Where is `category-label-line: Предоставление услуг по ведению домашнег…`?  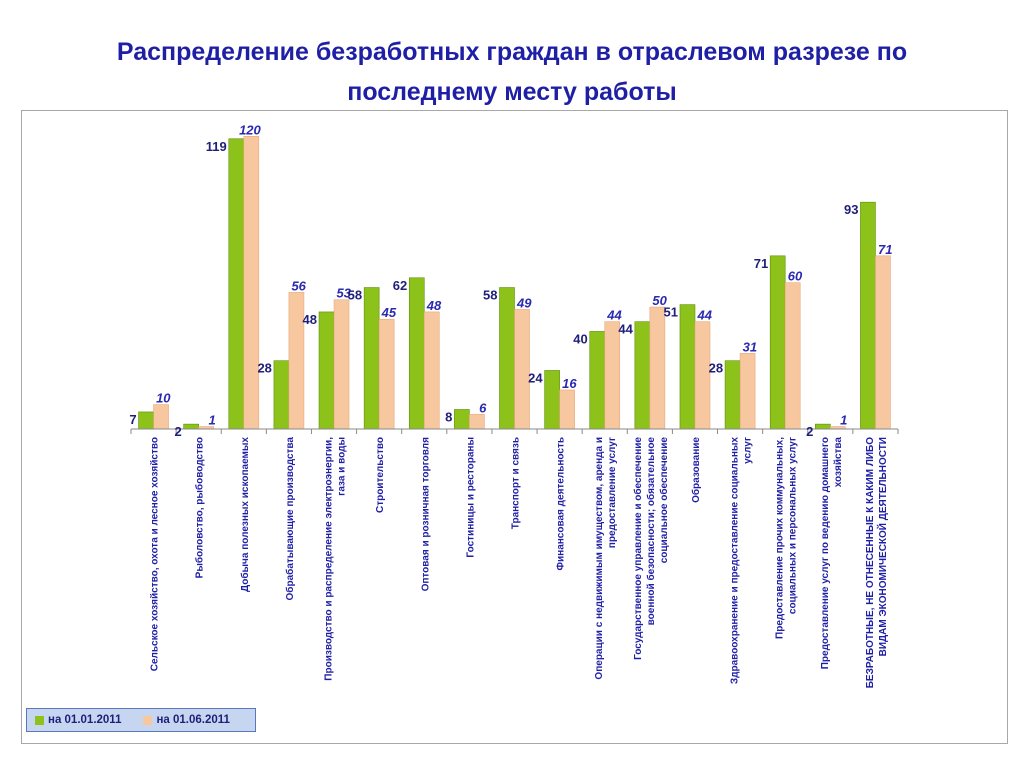 category-label-line: Предоставление услуг по ведению домашнег… is located at coordinates (825, 553).